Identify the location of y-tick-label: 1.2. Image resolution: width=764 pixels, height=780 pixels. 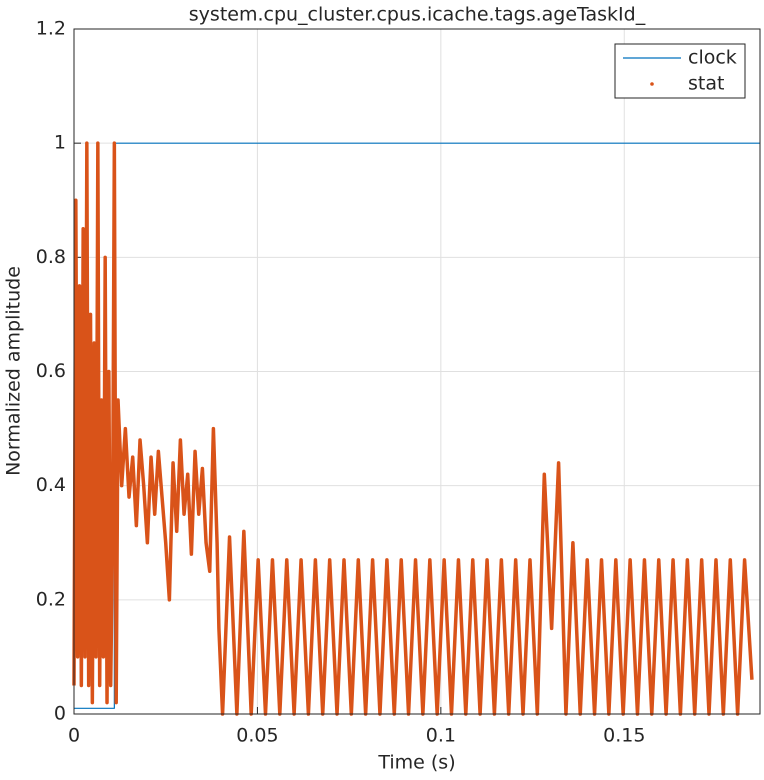
(51, 29).